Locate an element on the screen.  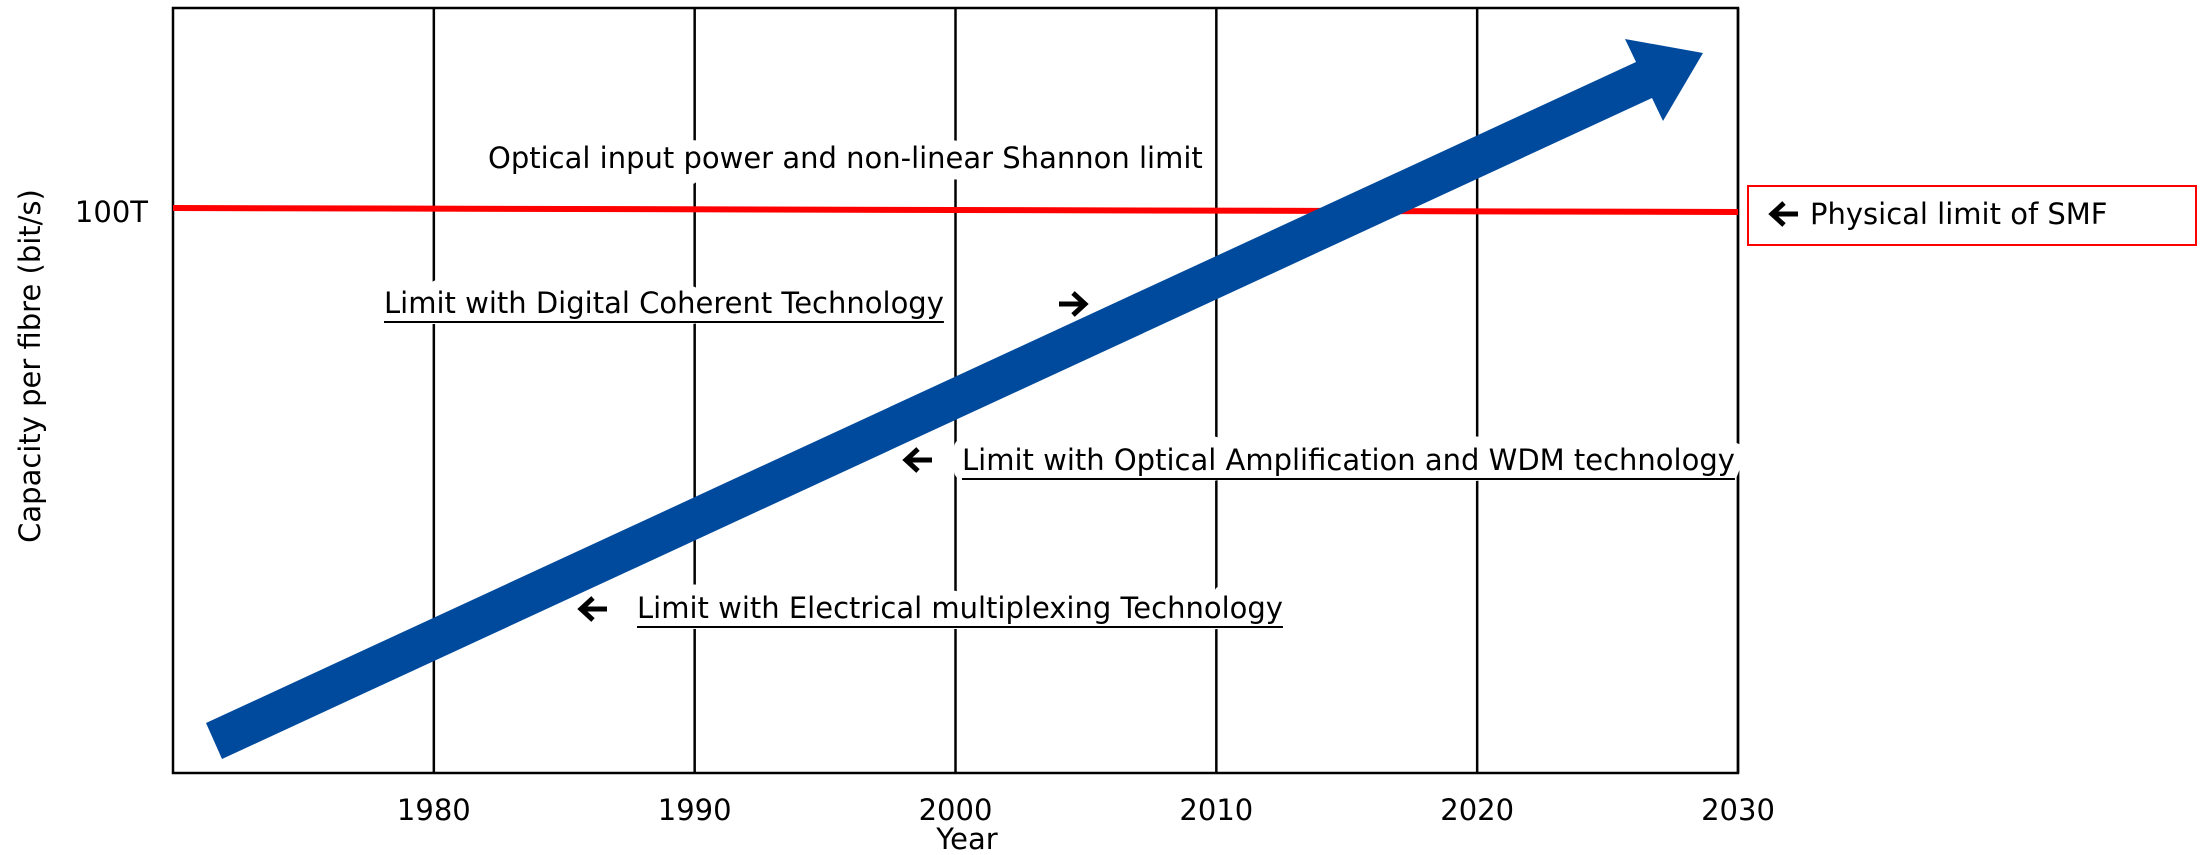
limit-box is located at coordinates (1972, 215).